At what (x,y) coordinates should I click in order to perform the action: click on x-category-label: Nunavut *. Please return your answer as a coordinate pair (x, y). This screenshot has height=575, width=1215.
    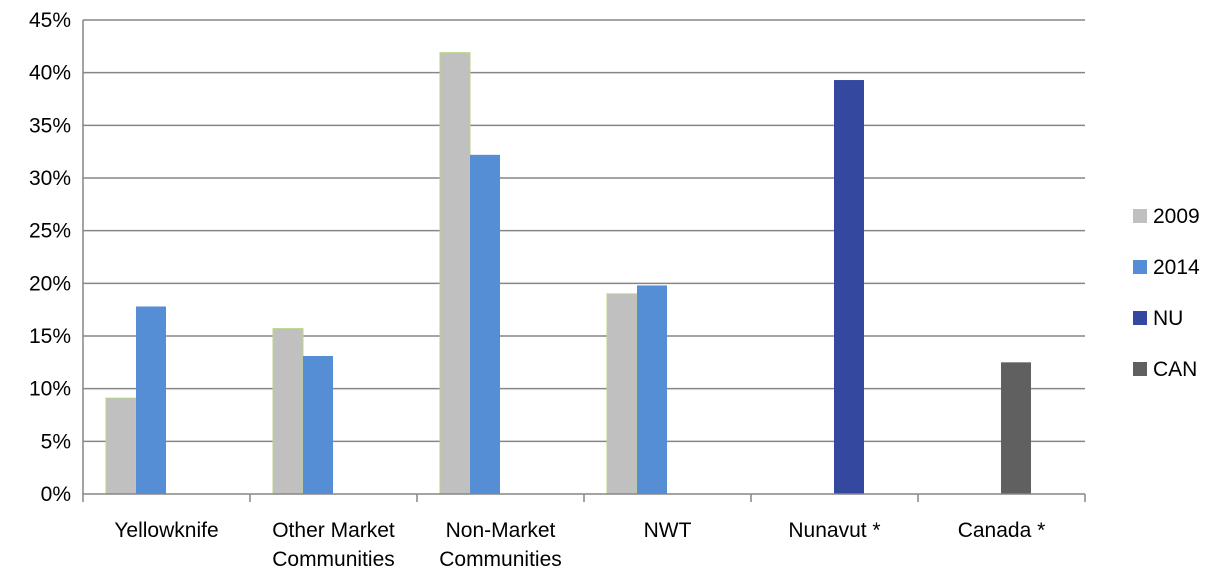
    Looking at the image, I should click on (834, 530).